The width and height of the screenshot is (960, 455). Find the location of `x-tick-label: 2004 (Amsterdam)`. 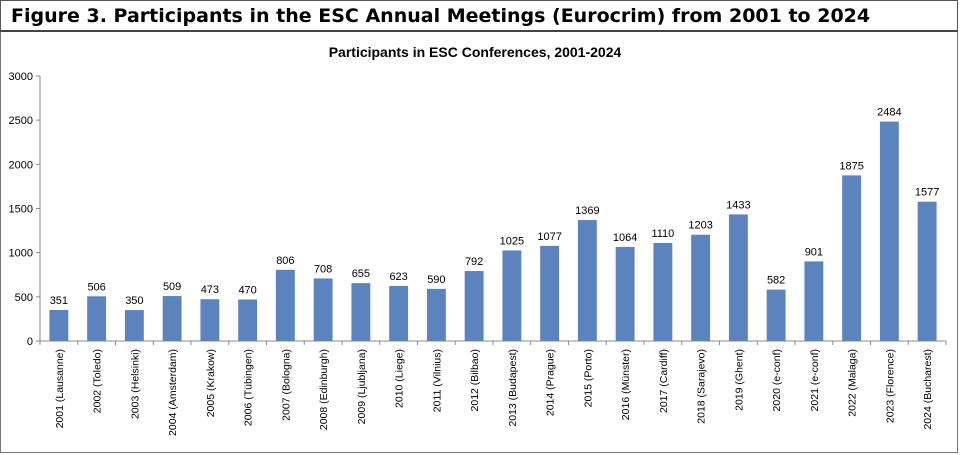

x-tick-label: 2004 (Amsterdam) is located at coordinates (173, 392).